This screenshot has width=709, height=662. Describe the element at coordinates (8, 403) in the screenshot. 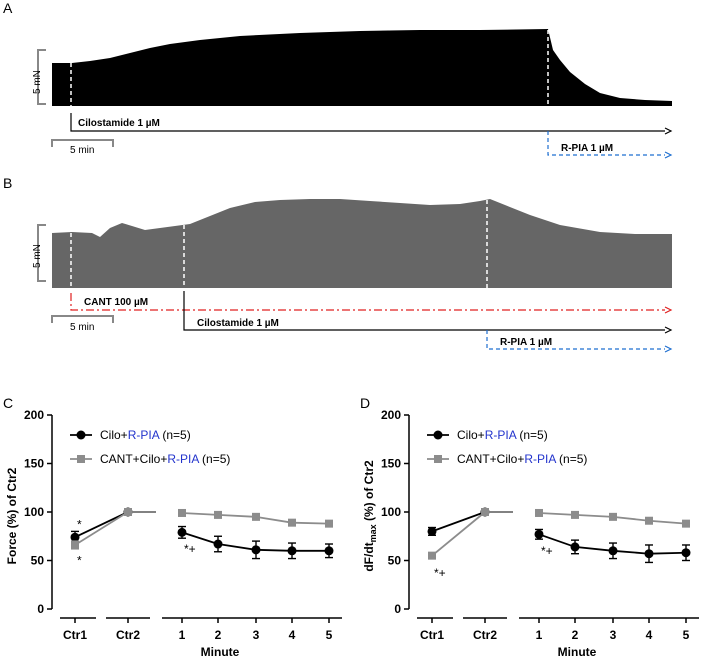

I see `panel-c-letter: C` at that location.